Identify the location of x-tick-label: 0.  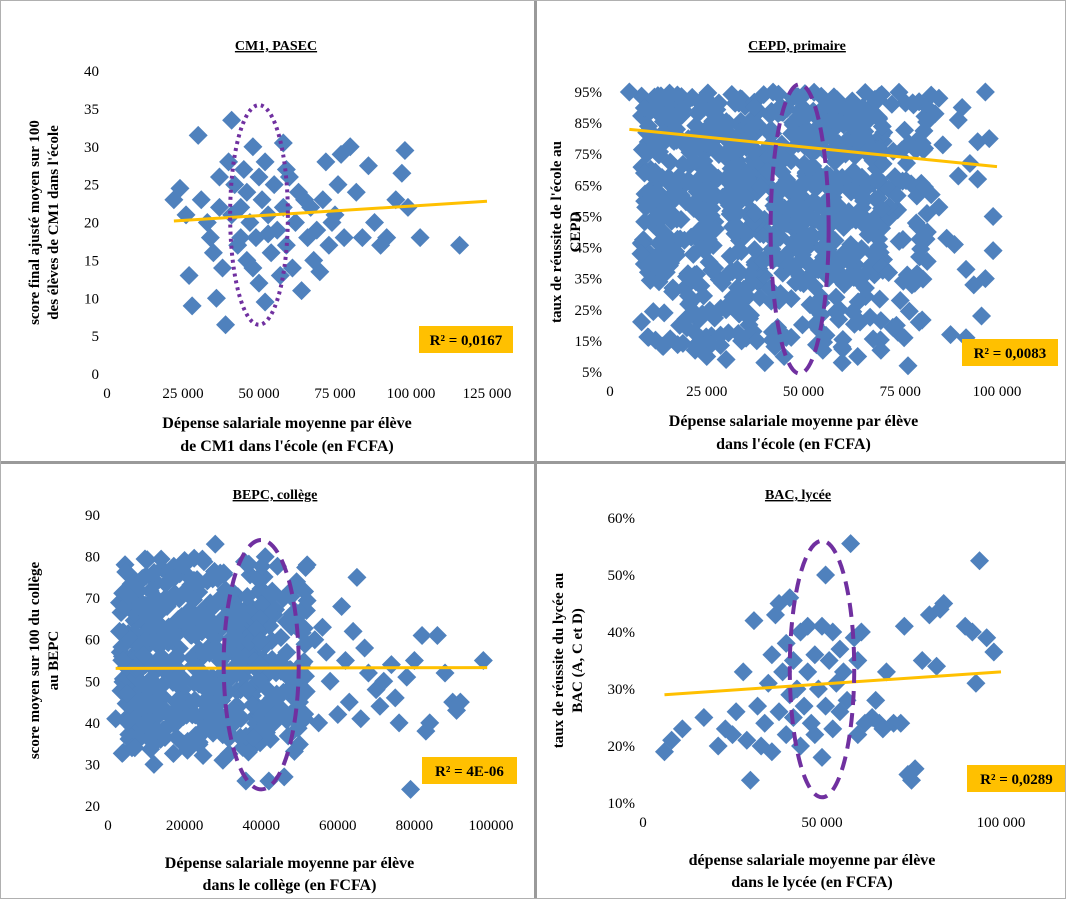
(610, 392).